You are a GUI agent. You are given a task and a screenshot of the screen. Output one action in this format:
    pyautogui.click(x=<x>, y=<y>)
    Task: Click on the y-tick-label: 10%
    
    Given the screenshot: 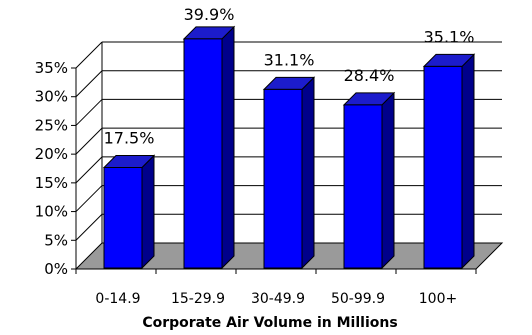 What is the action you would take?
    pyautogui.click(x=51, y=212)
    